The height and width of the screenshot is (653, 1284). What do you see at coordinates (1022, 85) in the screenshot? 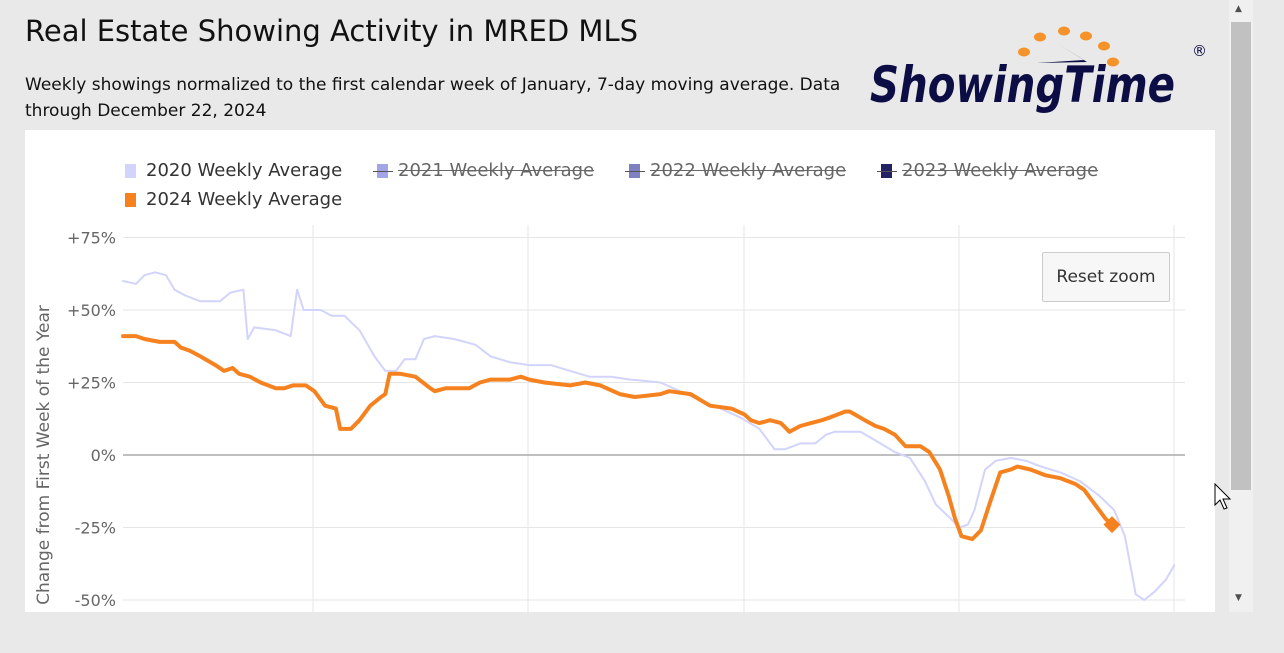
I see `svg-text: ShowingTime` at bounding box center [1022, 85].